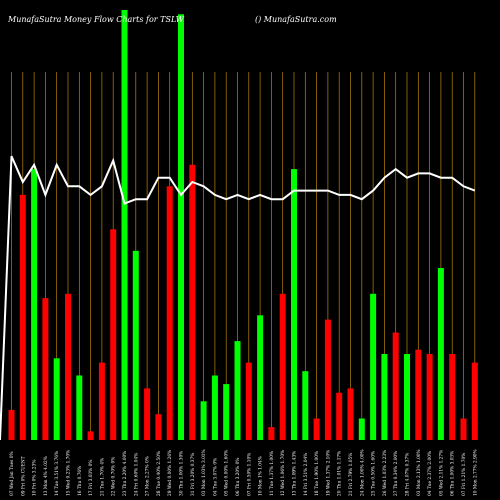 This screenshot has width=500, height=500. I want to click on chart-title: MunafaSutra Money Flow Charts for TSLW, so click(96, 19).